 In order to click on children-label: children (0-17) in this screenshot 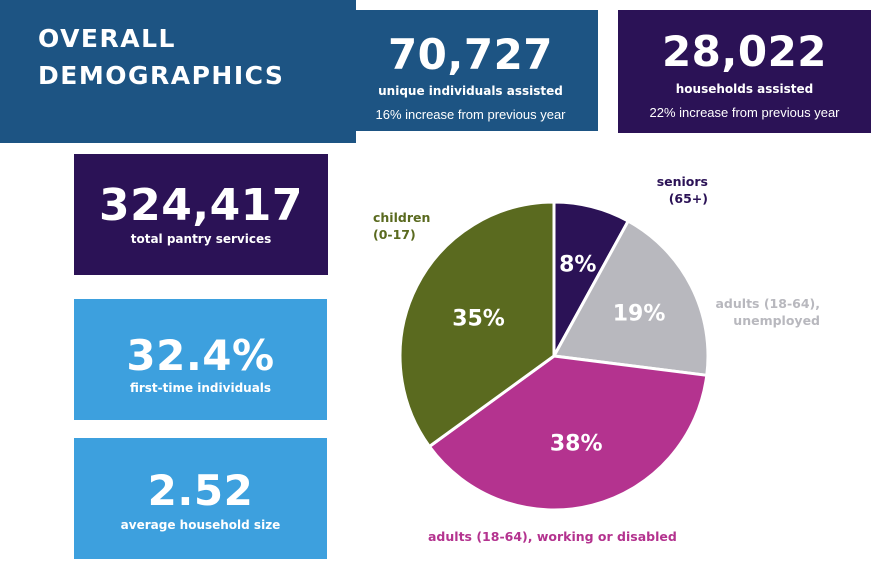, I will do `click(418, 226)`.